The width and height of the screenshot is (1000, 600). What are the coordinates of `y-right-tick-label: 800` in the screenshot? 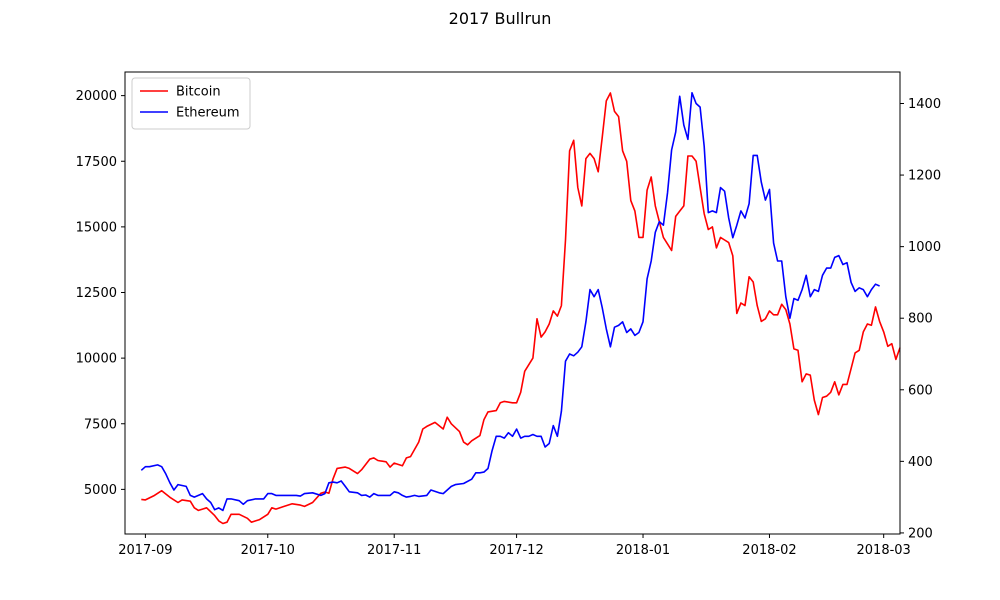 It's located at (920, 319).